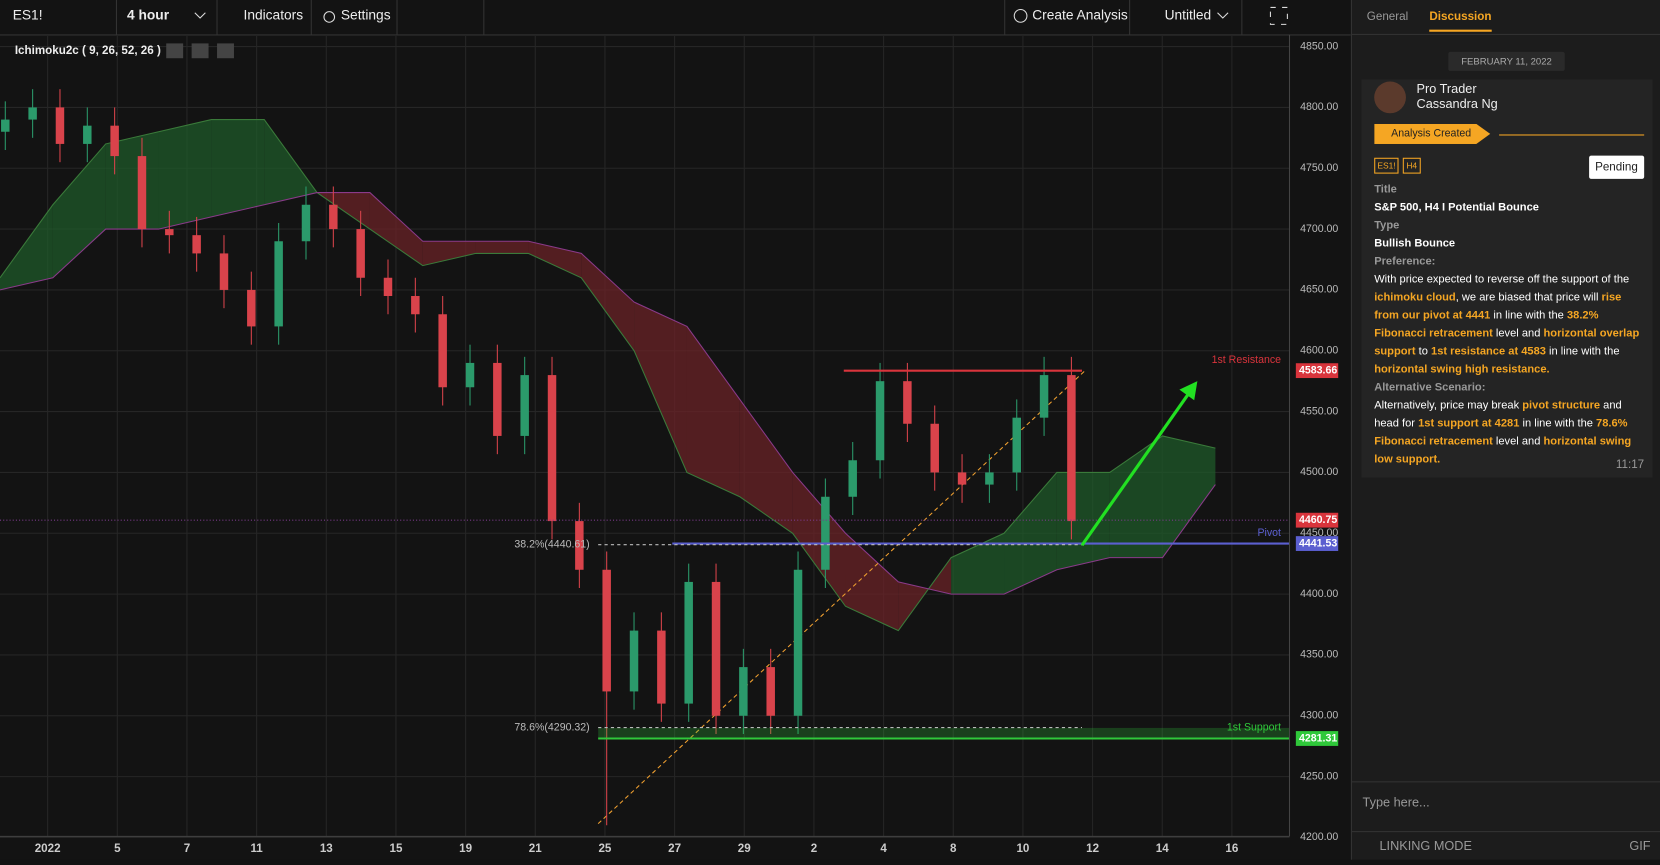 This screenshot has height=865, width=1660. I want to click on text: , we are biased that price will, so click(1528, 297).